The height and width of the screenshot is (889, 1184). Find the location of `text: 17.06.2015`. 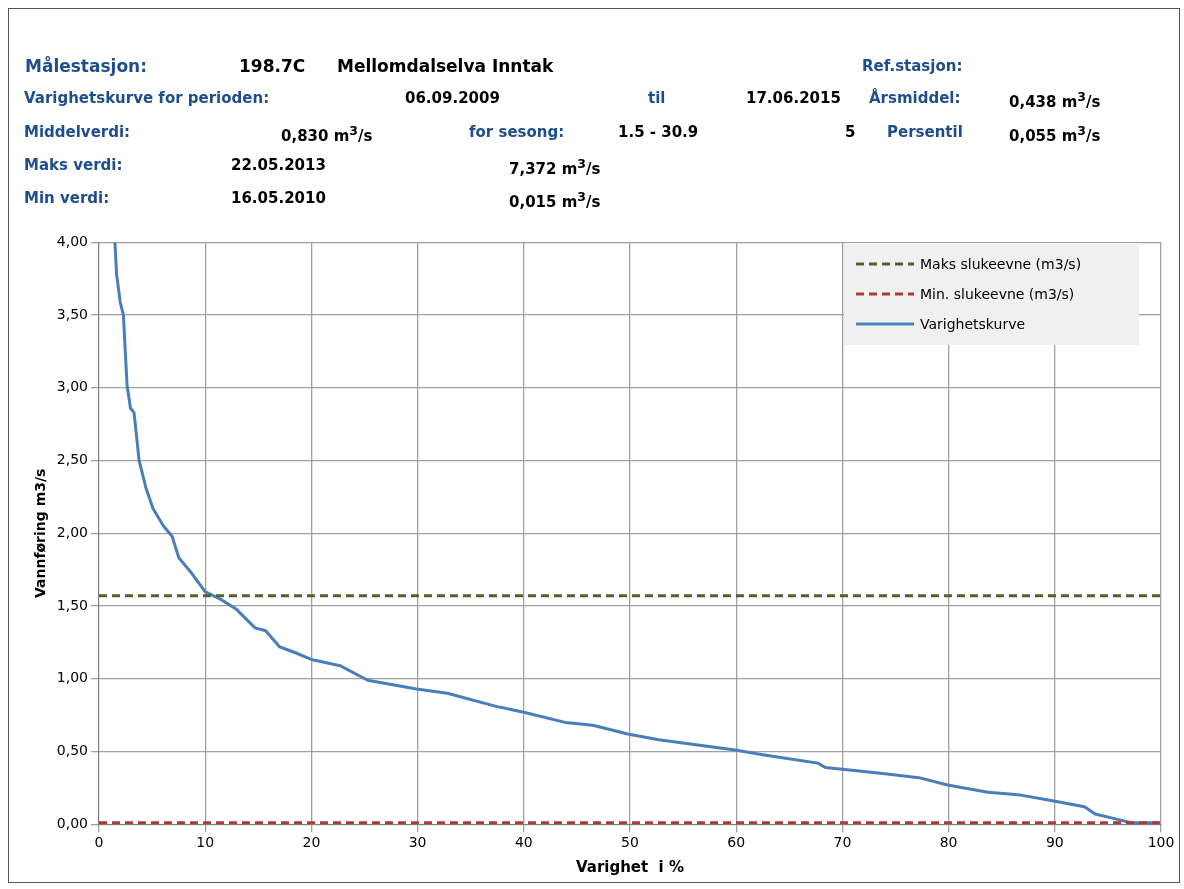

text: 17.06.2015 is located at coordinates (793, 98).